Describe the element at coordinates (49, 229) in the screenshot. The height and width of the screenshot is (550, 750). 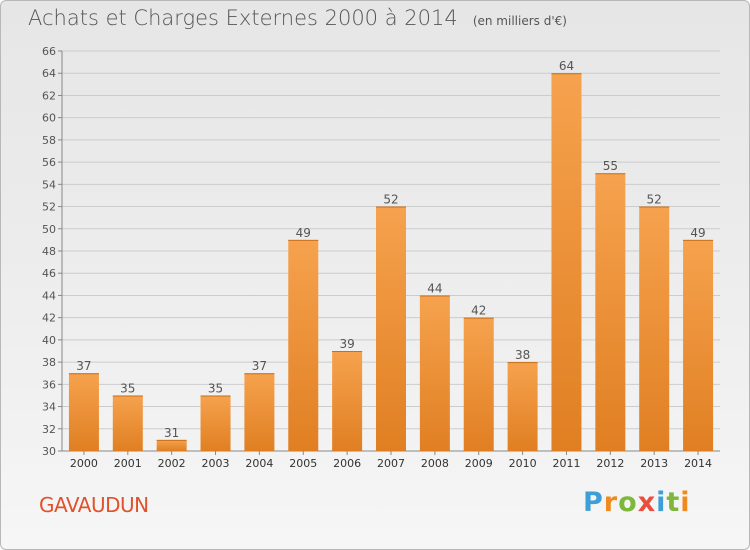
I see `y-tick-label: 50` at that location.